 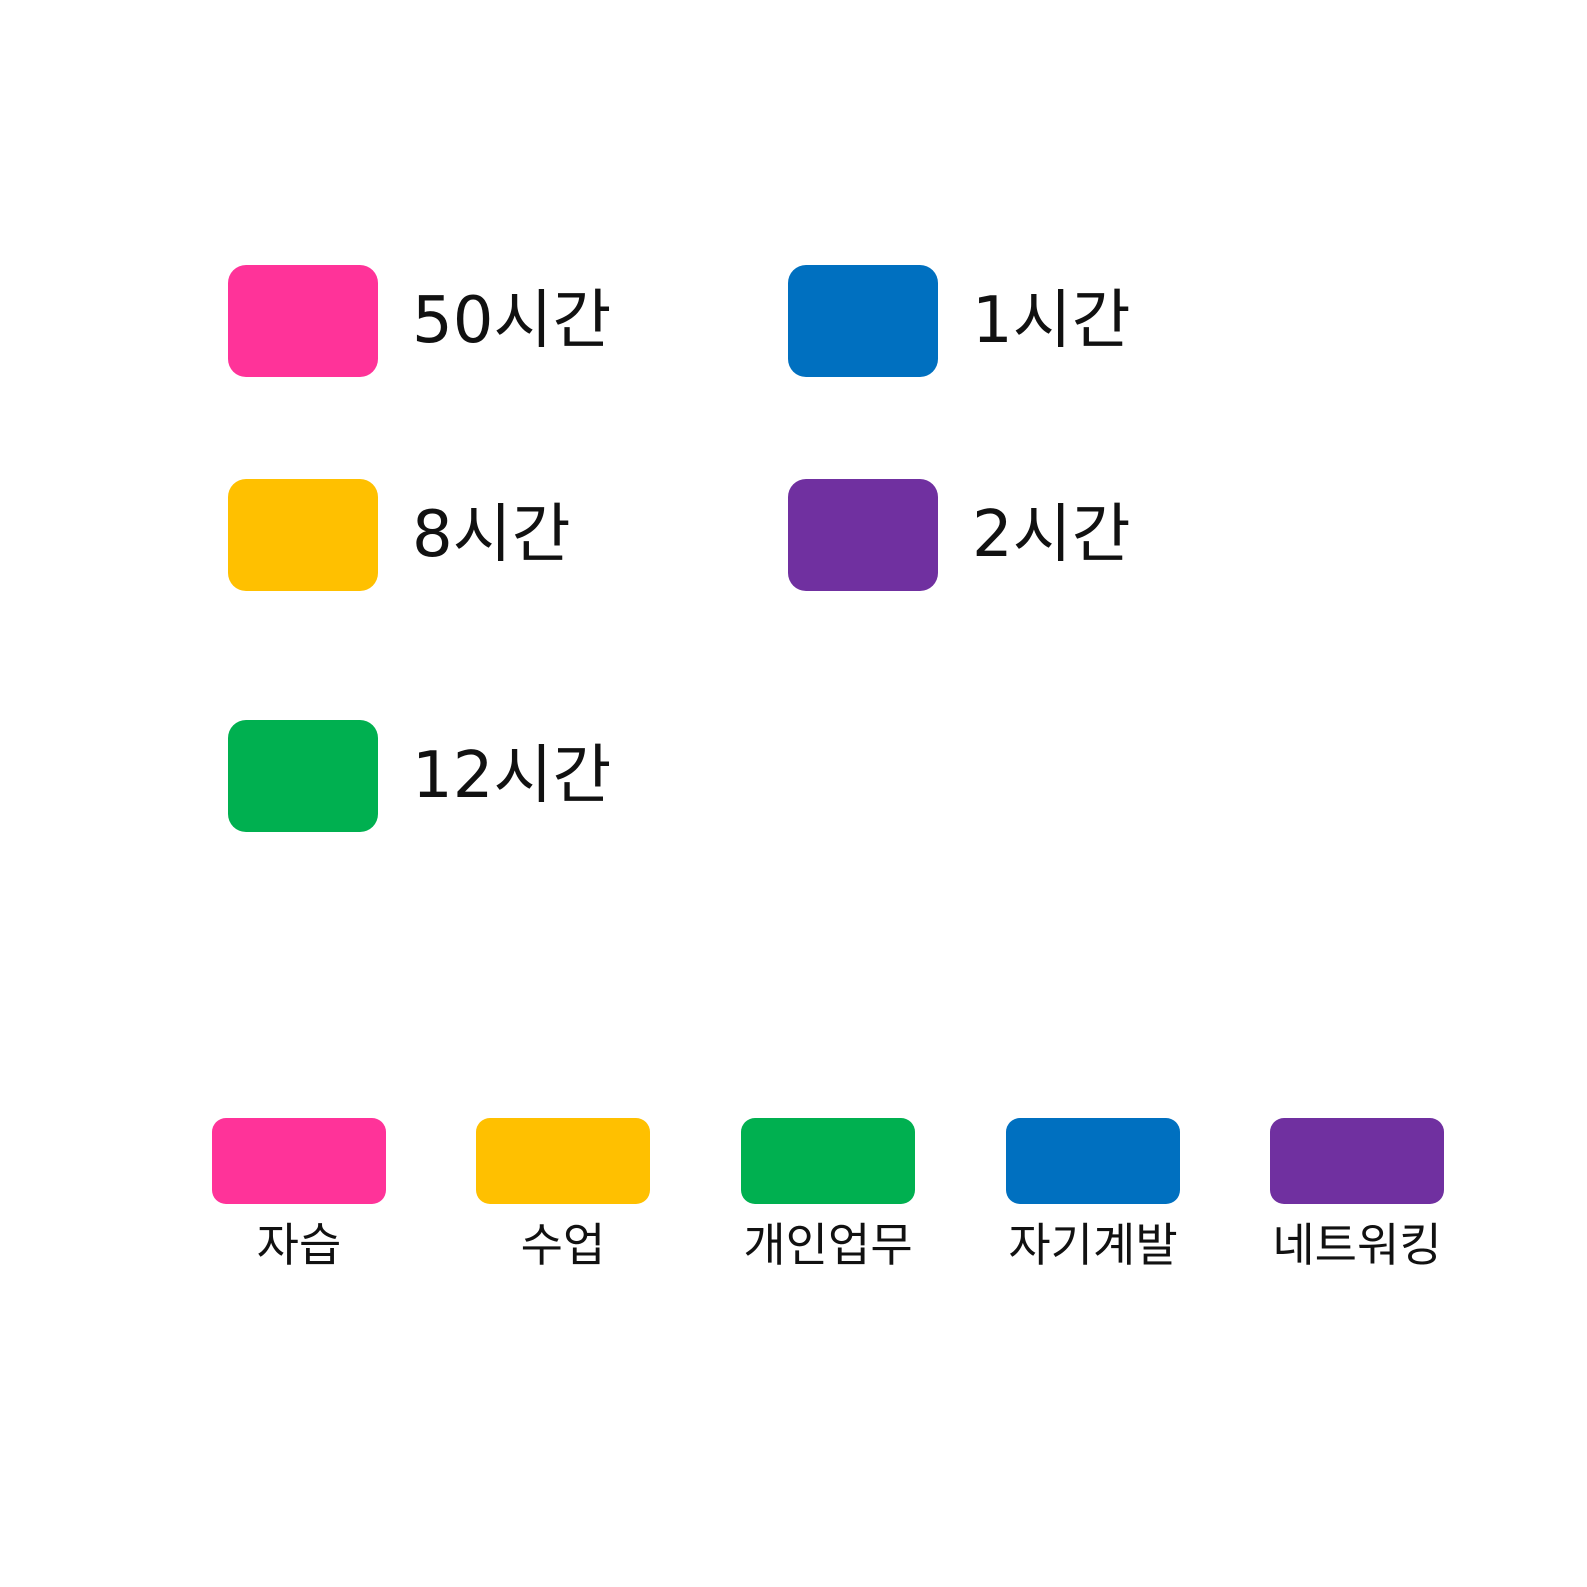 I want to click on value-label-self-study: 50시간, so click(x=512, y=321).